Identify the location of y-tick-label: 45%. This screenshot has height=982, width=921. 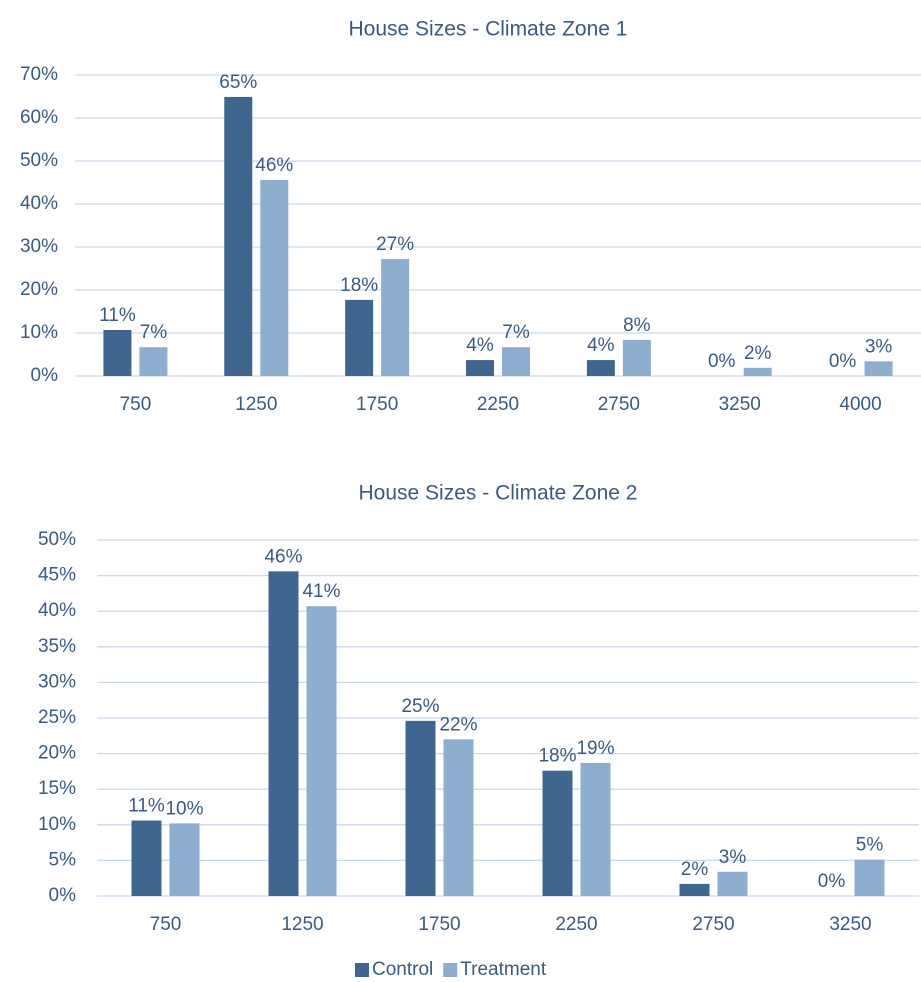
(57, 575).